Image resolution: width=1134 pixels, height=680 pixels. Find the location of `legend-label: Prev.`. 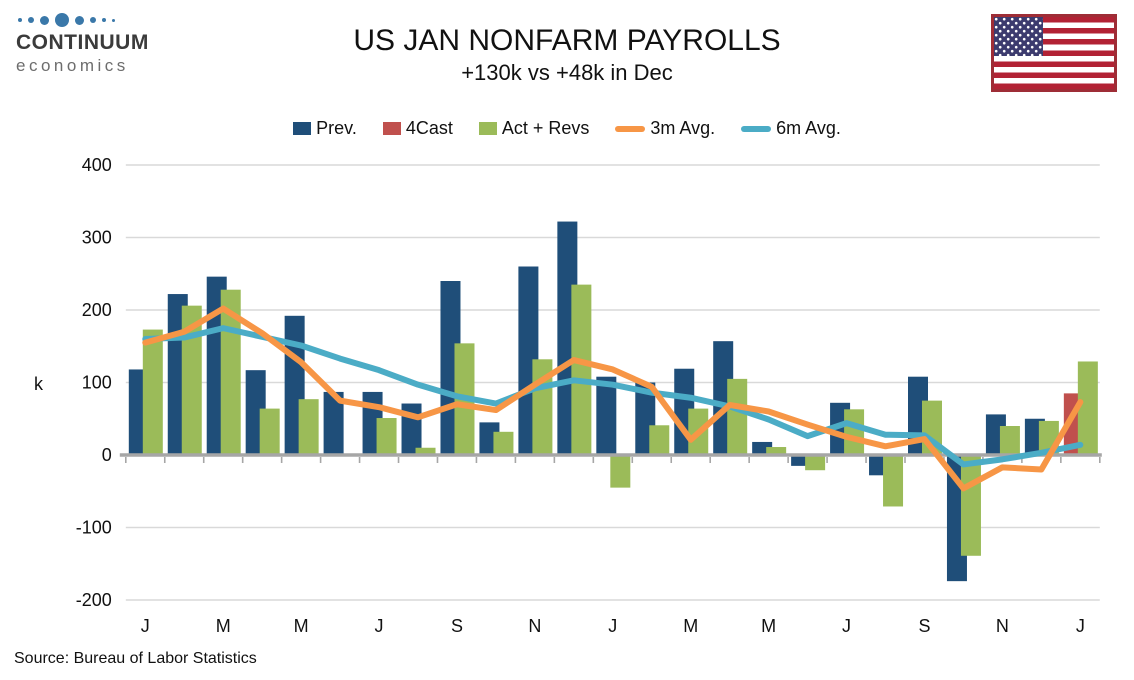

legend-label: Prev. is located at coordinates (336, 128).